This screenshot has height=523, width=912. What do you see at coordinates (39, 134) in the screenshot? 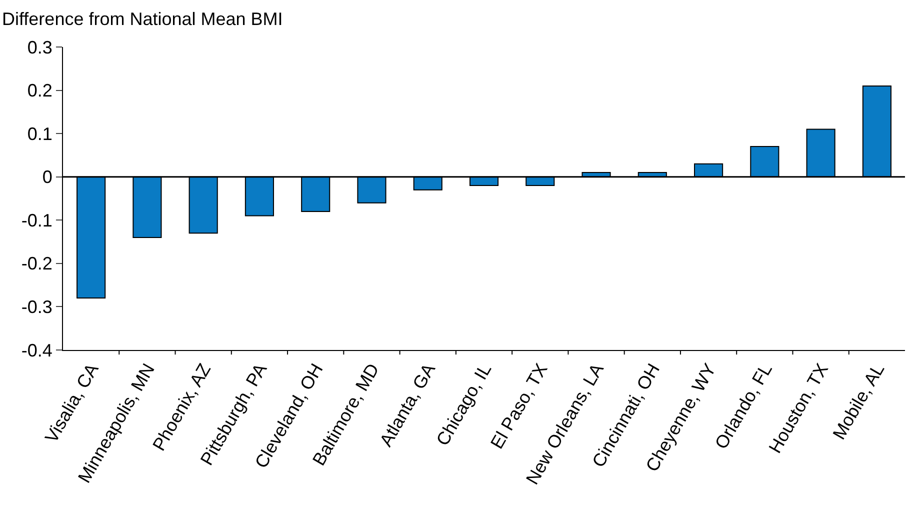
I see `y-tick-label: 0.1` at bounding box center [39, 134].